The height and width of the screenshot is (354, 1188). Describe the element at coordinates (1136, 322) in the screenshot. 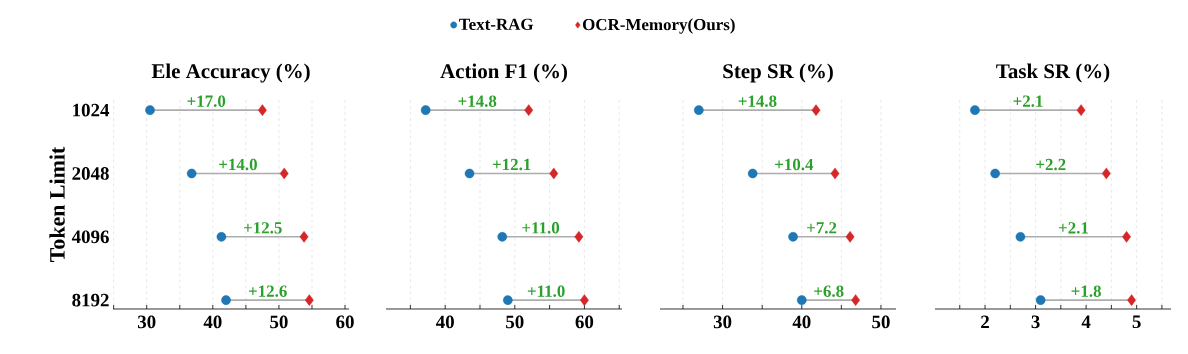

I see `x-tick-label: 5` at that location.